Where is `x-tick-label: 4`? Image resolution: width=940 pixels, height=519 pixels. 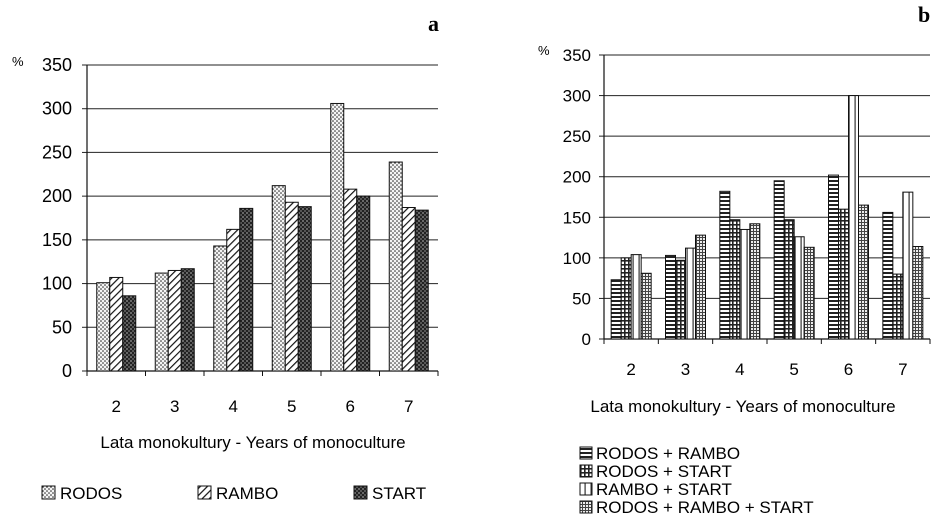
x-tick-label: 4 is located at coordinates (739, 369).